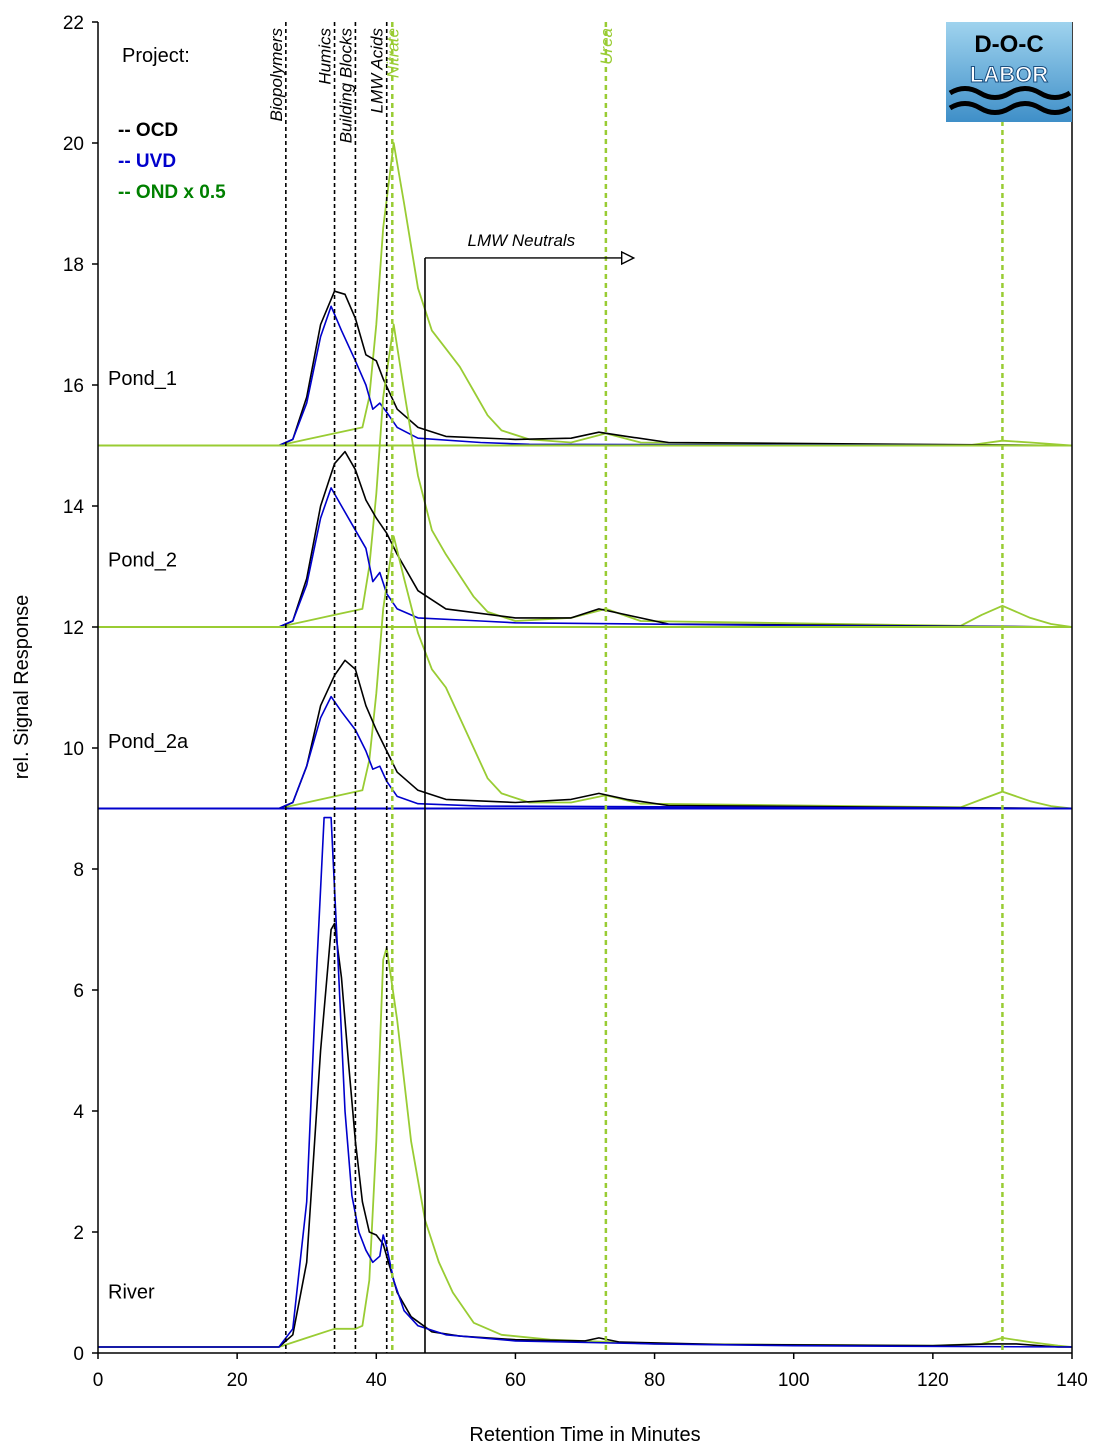 The width and height of the screenshot is (1103, 1450). Describe the element at coordinates (73, 628) in the screenshot. I see `y-tick-label-12: 12` at that location.